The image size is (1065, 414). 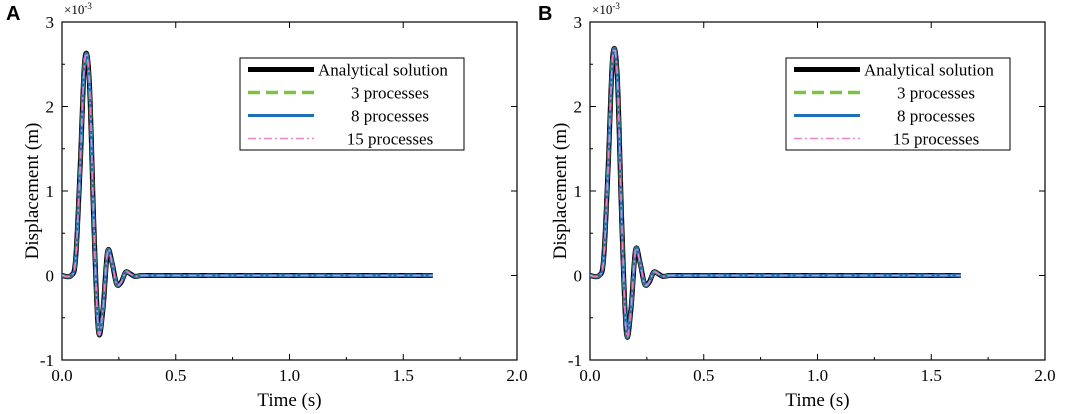 What do you see at coordinates (545, 14) in the screenshot?
I see `panel-letter: B` at bounding box center [545, 14].